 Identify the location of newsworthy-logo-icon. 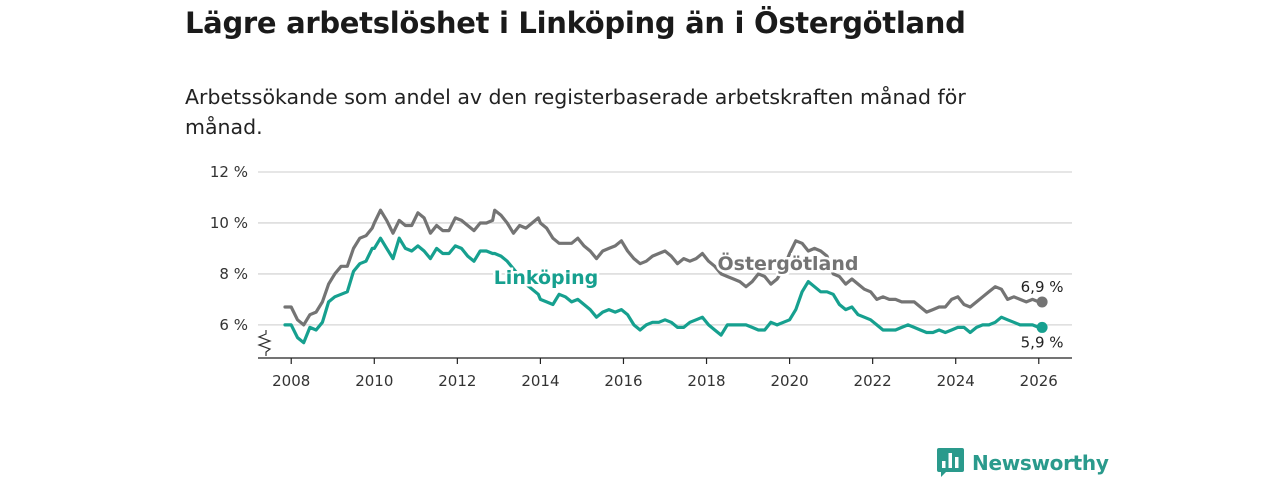
(950, 462).